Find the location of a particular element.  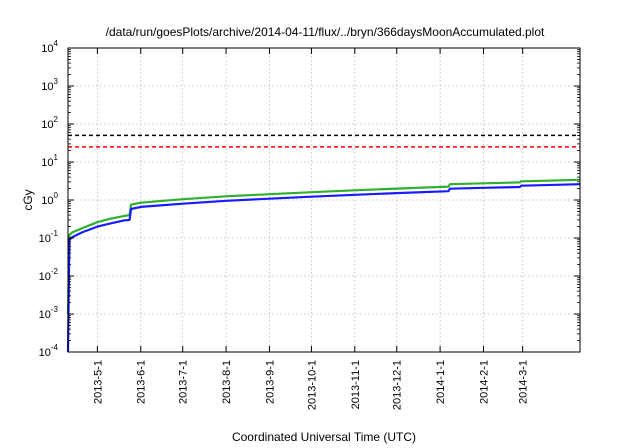

y-tick-label: 10⁻⁴ is located at coordinates (49, 351).